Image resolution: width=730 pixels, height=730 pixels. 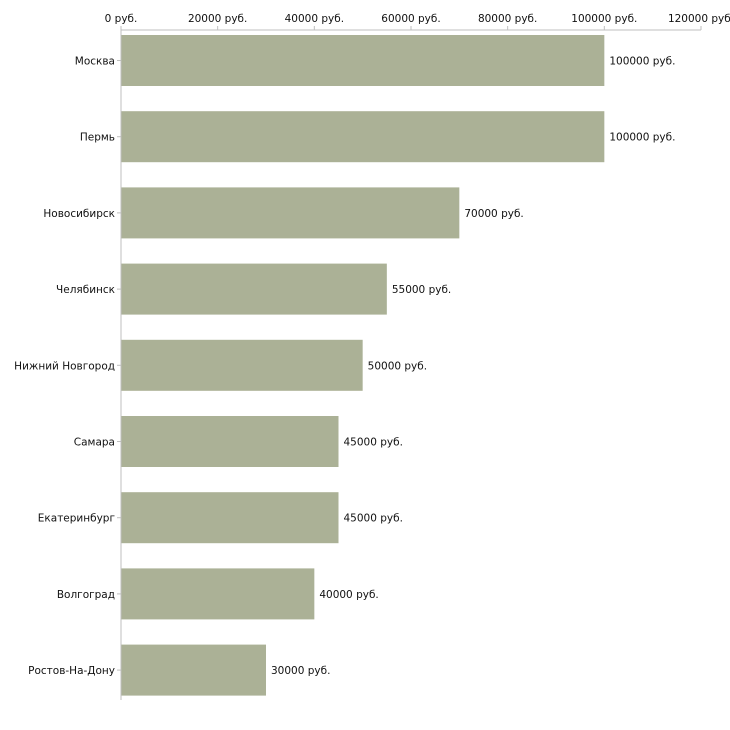 What do you see at coordinates (94, 443) in the screenshot?
I see `category-label: Самара` at bounding box center [94, 443].